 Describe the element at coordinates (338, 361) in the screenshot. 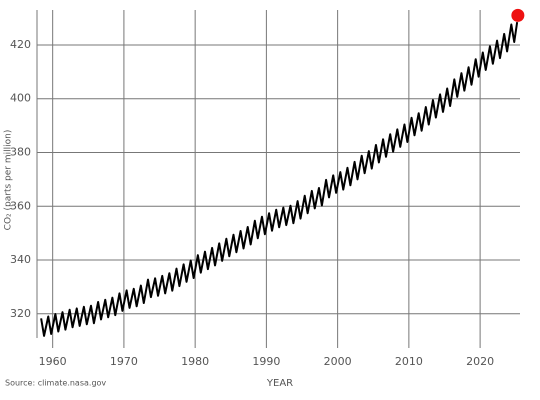

I see `x-tick-label: 2000` at that location.